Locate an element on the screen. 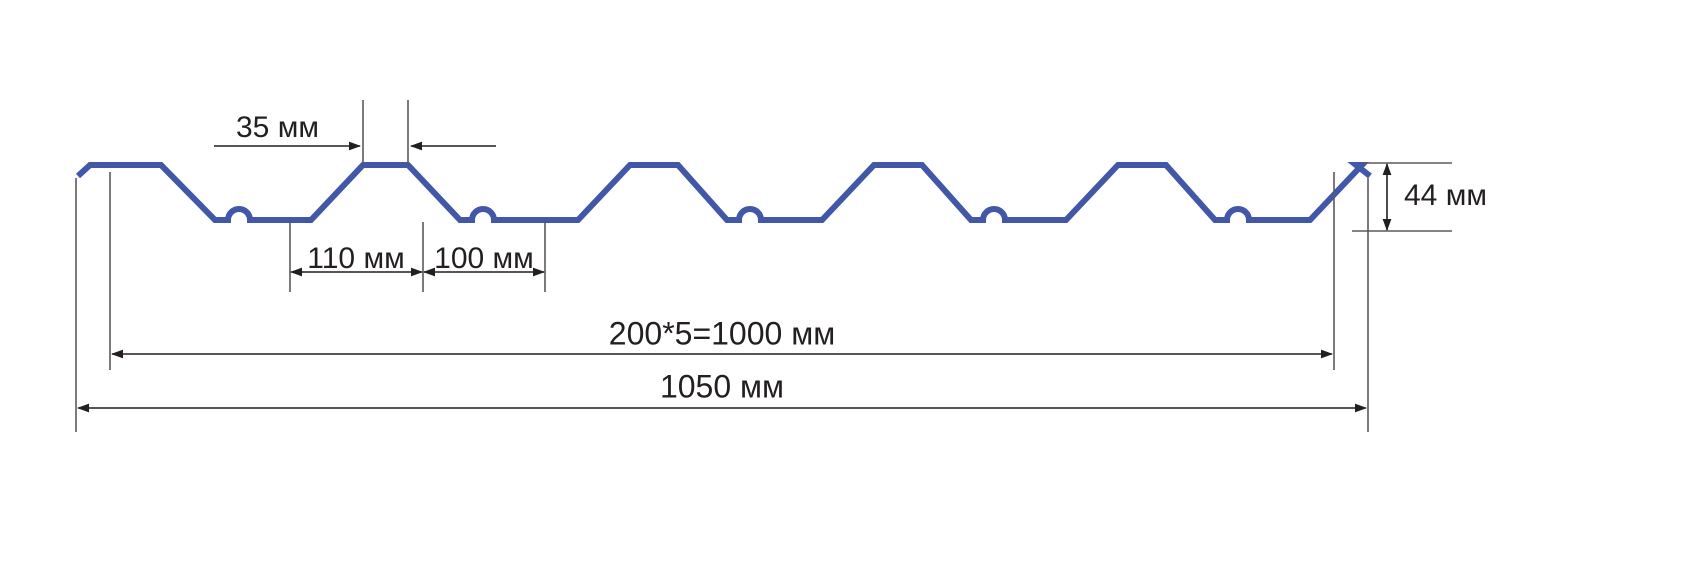 The width and height of the screenshot is (1700, 567). sheet-profile-path is located at coordinates (723, 192).